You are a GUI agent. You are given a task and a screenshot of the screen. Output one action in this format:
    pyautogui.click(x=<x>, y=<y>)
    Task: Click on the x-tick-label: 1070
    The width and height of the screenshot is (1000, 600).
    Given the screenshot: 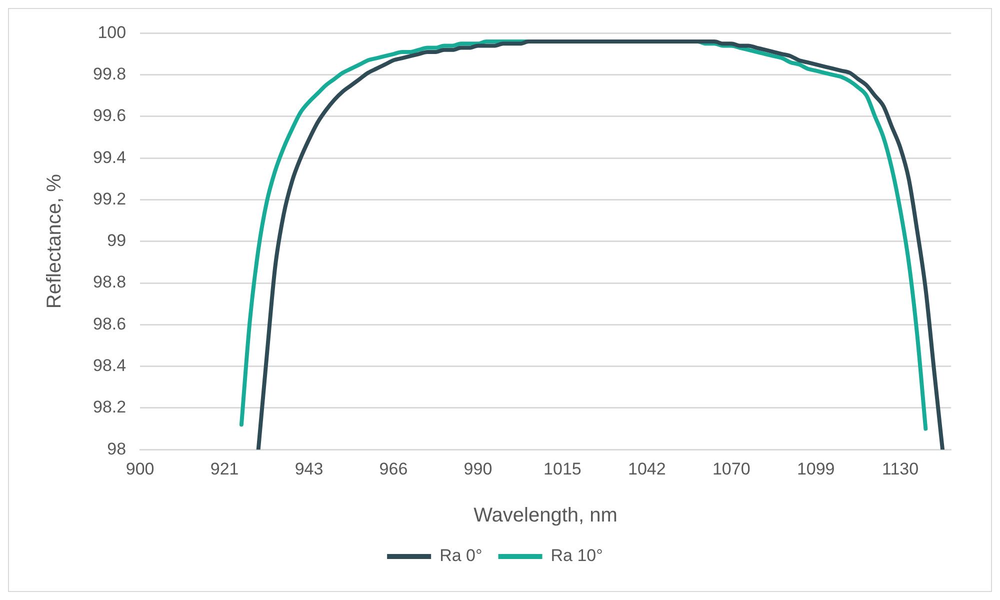 What is the action you would take?
    pyautogui.click(x=731, y=468)
    